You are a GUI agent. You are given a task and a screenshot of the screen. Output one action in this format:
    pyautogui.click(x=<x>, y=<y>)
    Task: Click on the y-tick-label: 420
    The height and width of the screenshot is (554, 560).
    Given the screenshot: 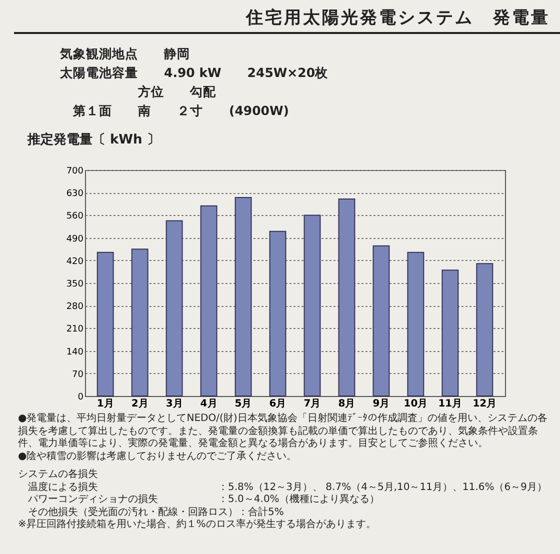 What is the action you would take?
    pyautogui.click(x=75, y=261)
    